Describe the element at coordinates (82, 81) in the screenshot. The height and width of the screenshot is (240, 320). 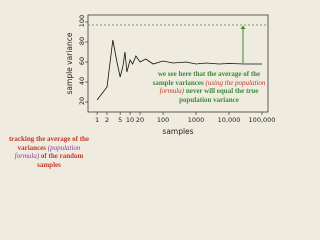
I see `y-tick-label: 40` at that location.